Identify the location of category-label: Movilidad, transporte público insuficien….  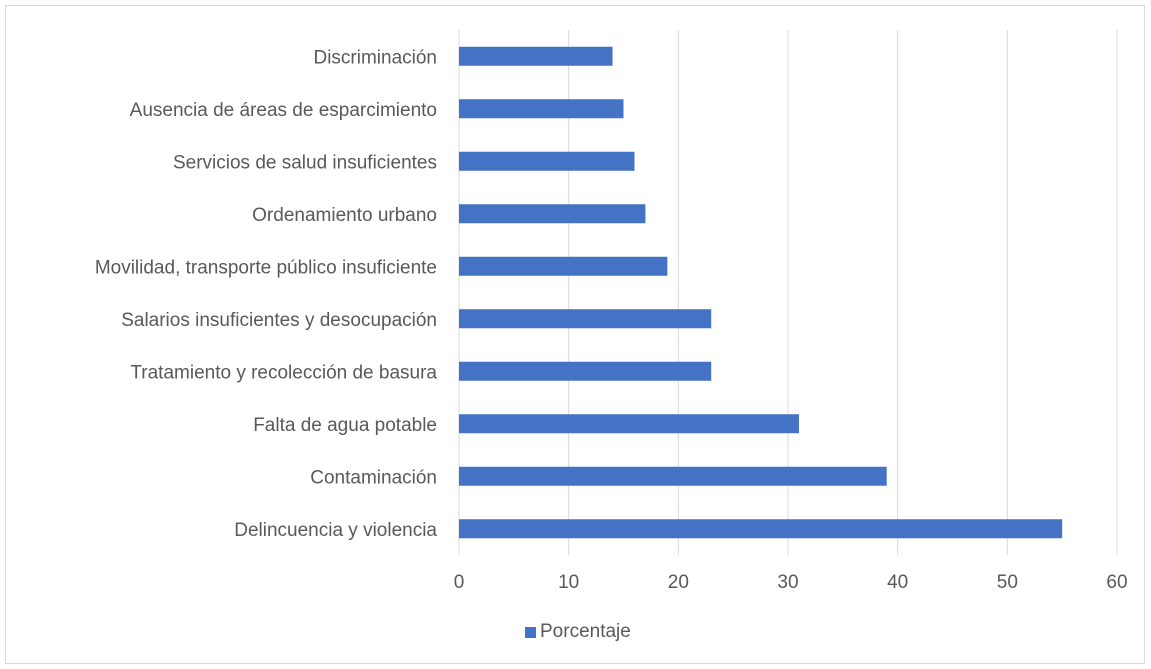
(266, 267).